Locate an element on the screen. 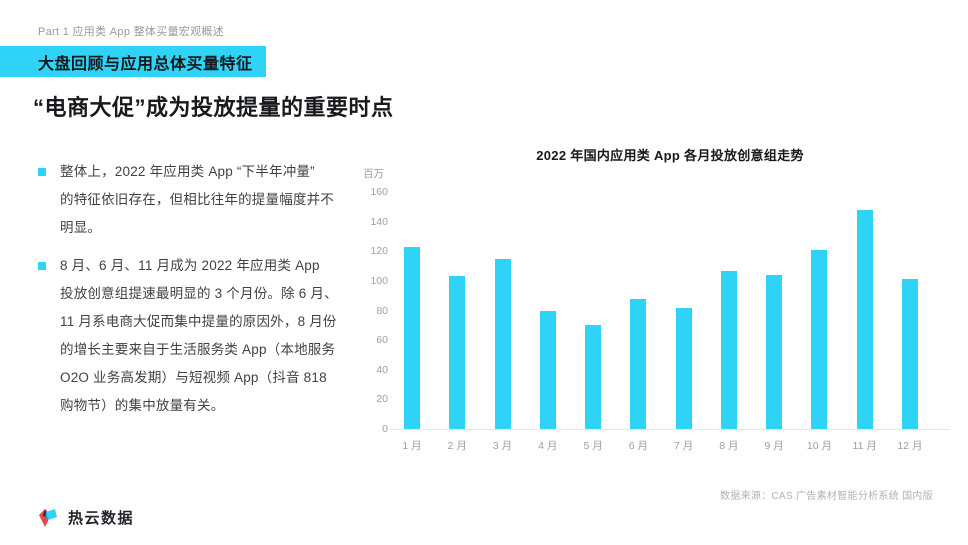 The width and height of the screenshot is (968, 545). x-label-12月: 12 月 is located at coordinates (910, 446).